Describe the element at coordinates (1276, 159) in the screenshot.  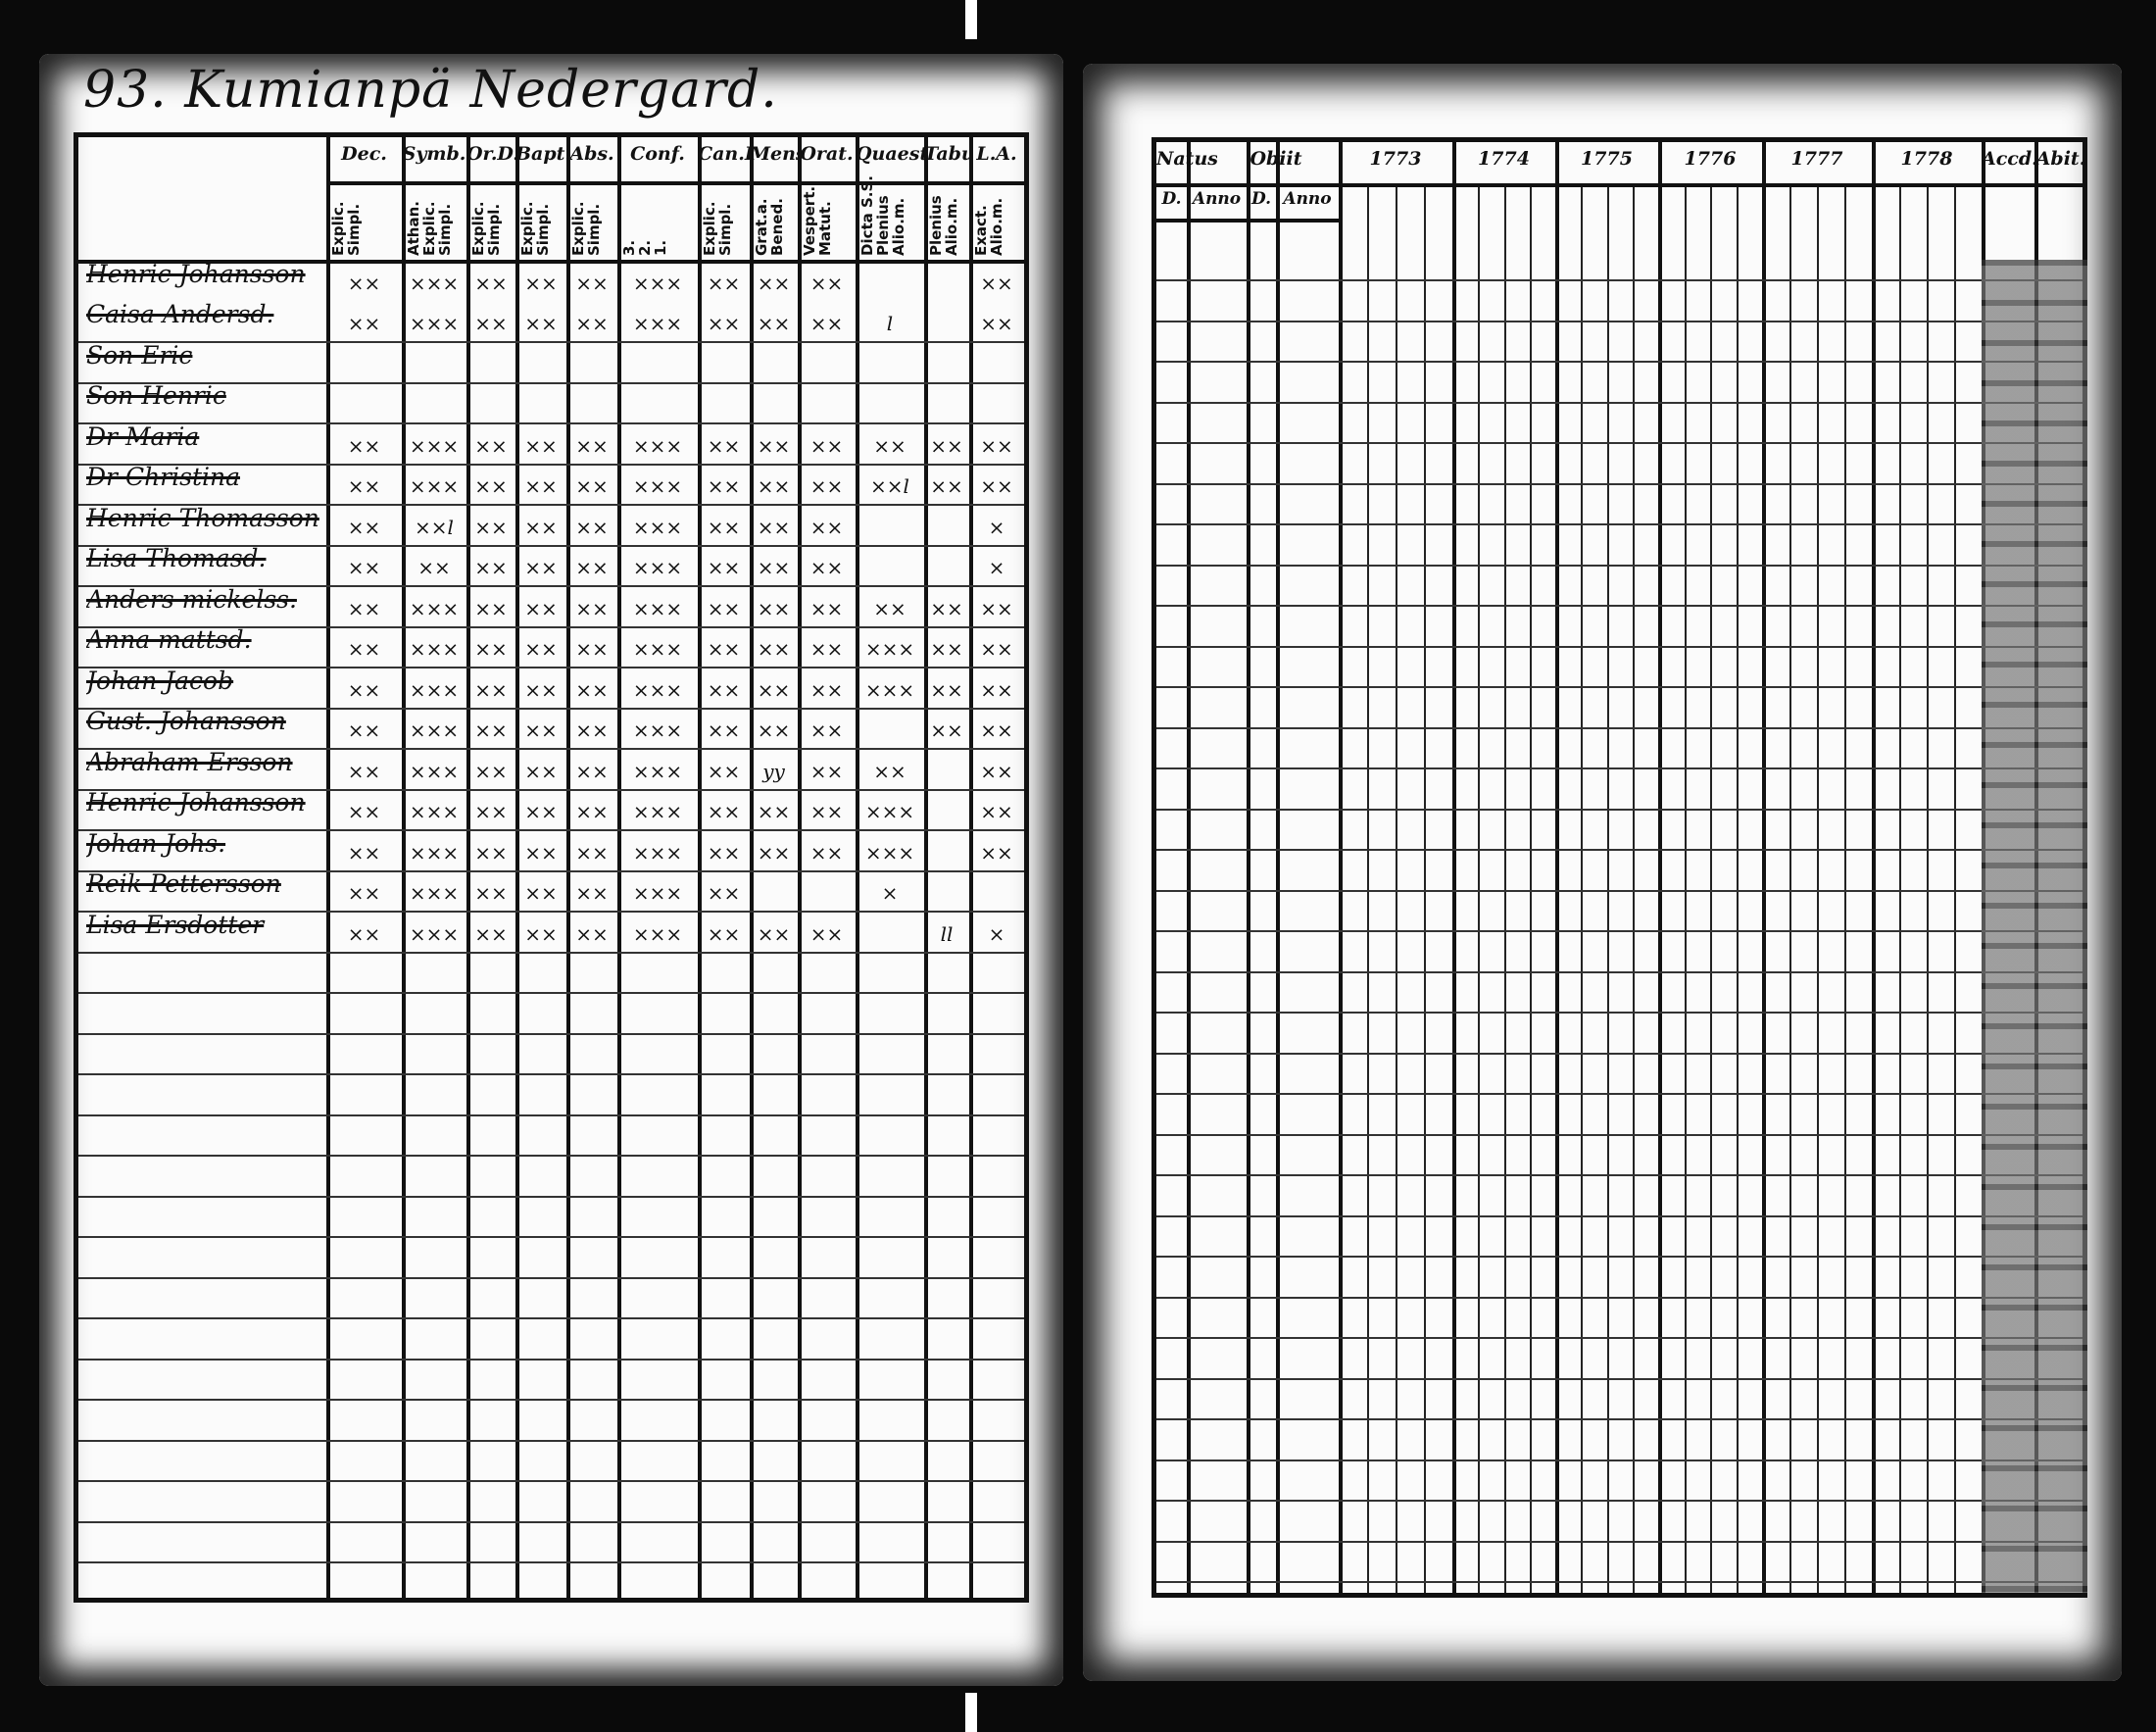
I see `column-header: Obiit` at that location.